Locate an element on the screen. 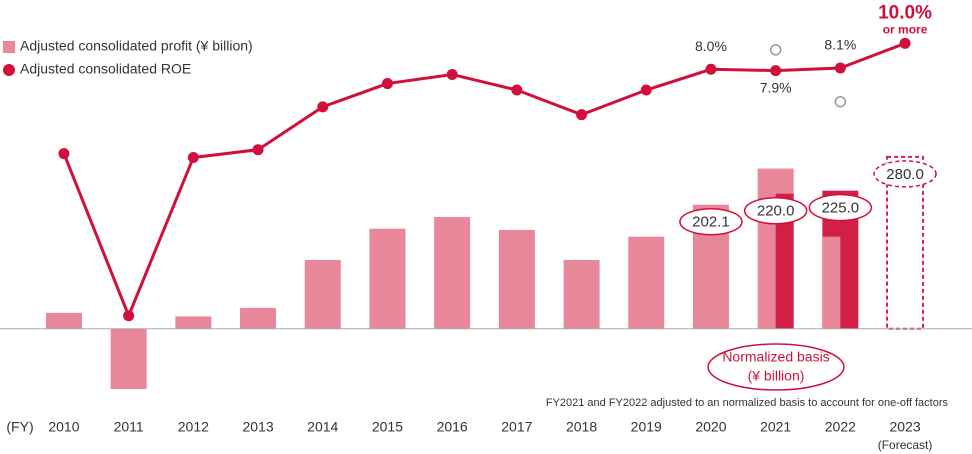 Image resolution: width=972 pixels, height=454 pixels. x-tick-label: 2022 is located at coordinates (840, 427).